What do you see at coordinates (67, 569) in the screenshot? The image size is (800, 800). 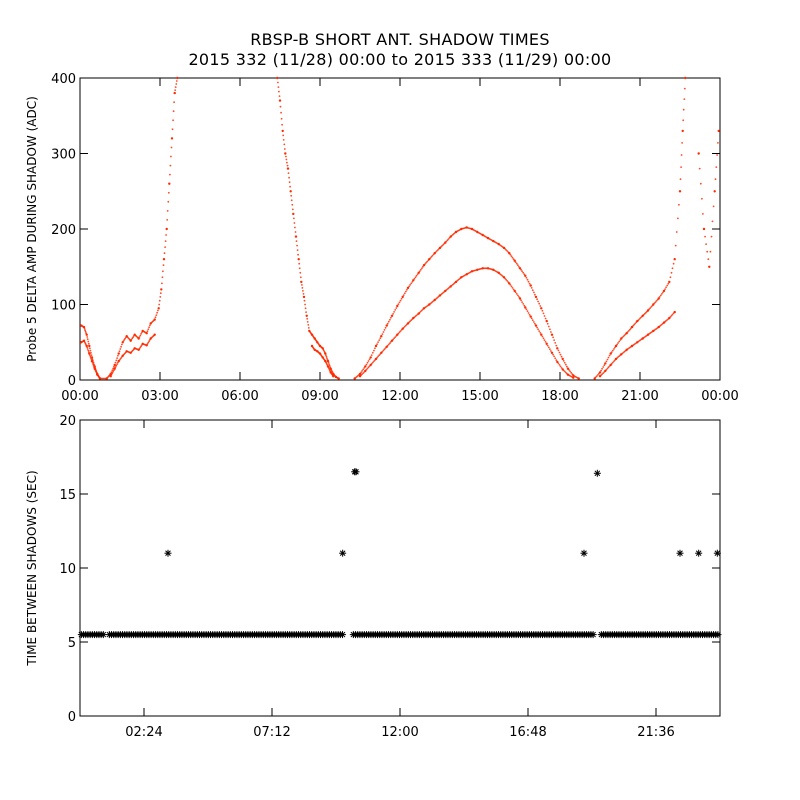 I see `bottom-y-tick-label: 10` at bounding box center [67, 569].